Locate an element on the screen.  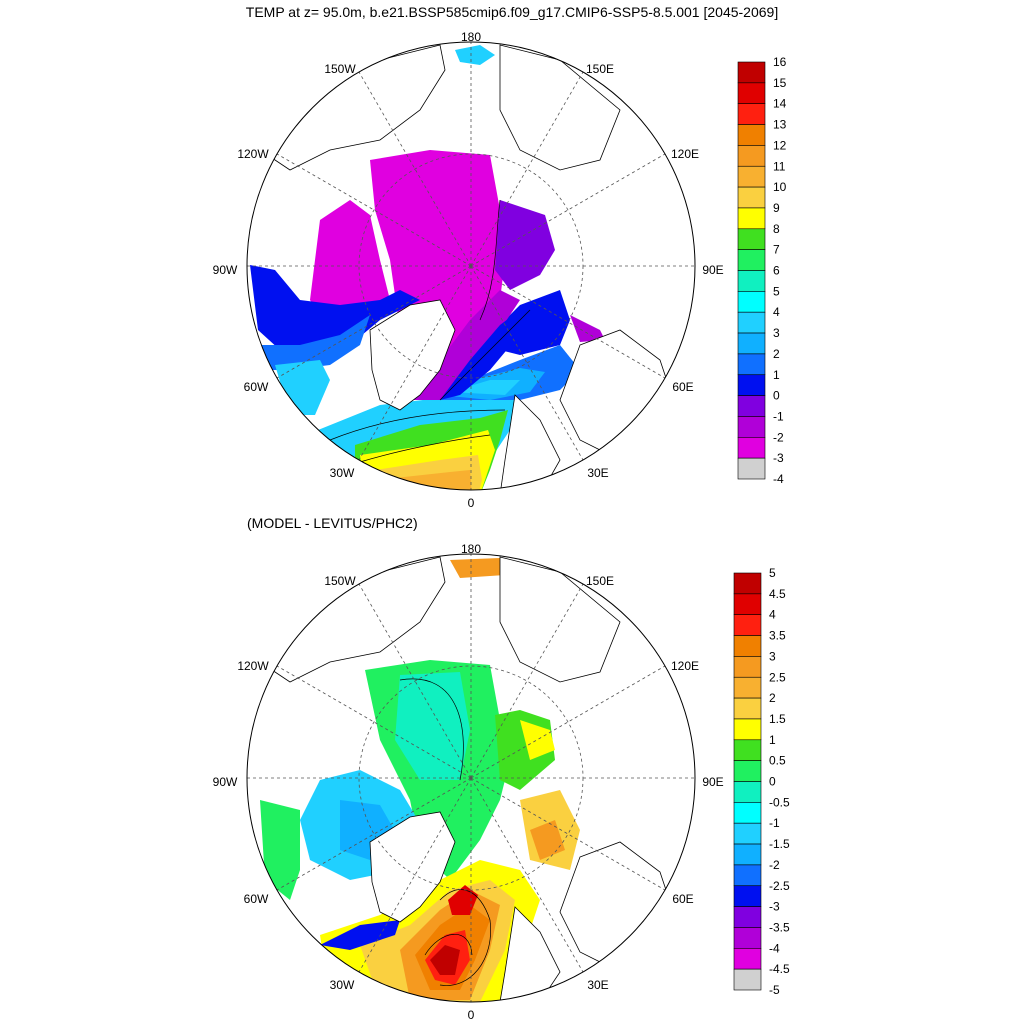
bottom-label-90w: 90W is located at coordinates (225, 782).